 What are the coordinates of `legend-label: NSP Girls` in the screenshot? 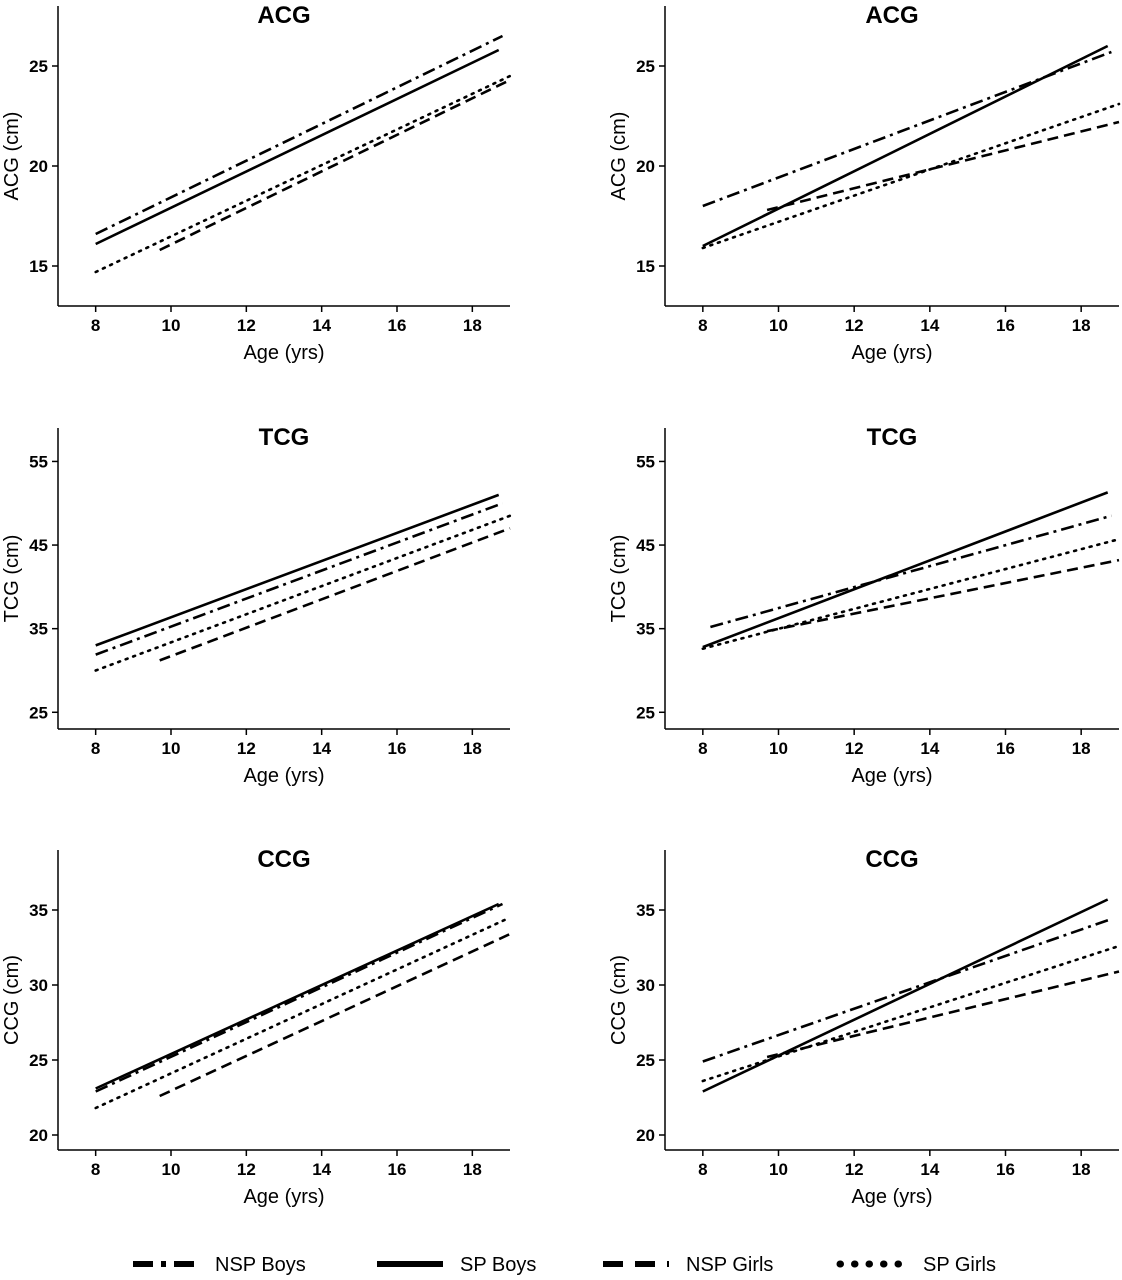 It's located at (729, 1265).